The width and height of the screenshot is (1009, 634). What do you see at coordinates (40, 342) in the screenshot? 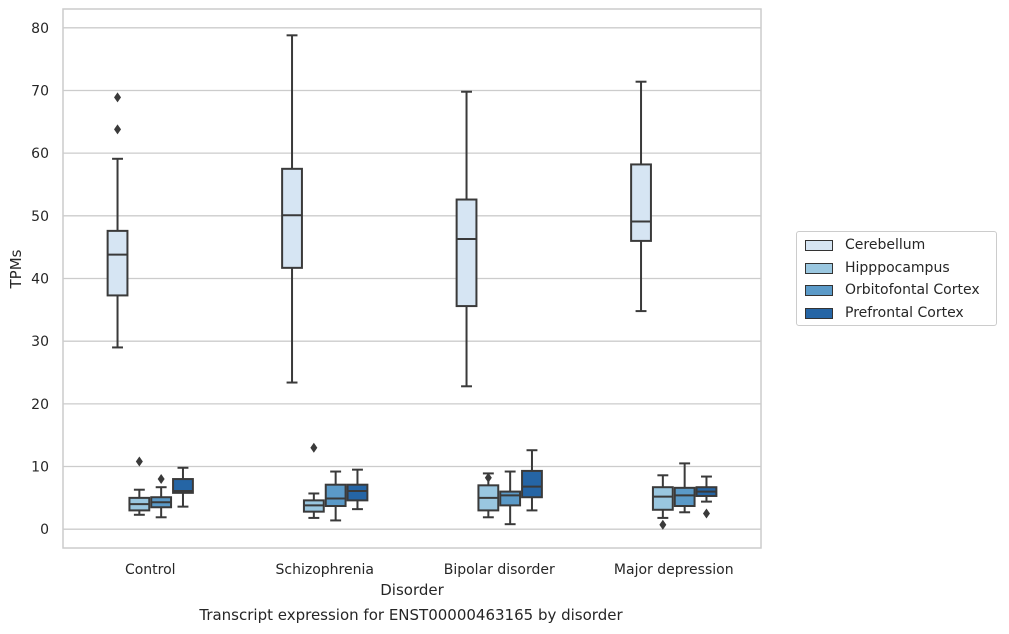
I see `y-tick-label: 30` at bounding box center [40, 342].